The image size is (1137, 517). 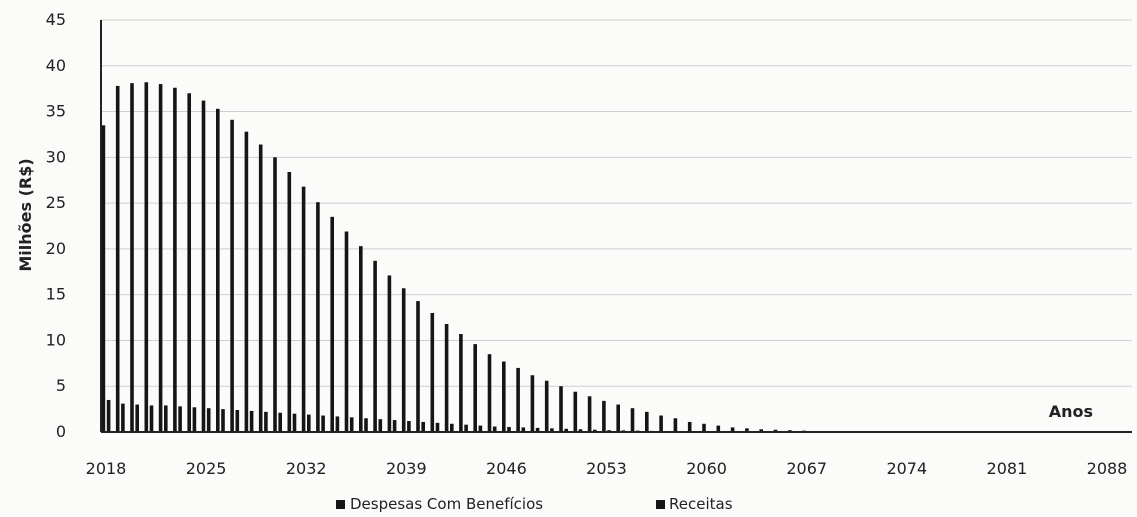 I want to click on y-tick-label: 45, so click(x=56, y=19).